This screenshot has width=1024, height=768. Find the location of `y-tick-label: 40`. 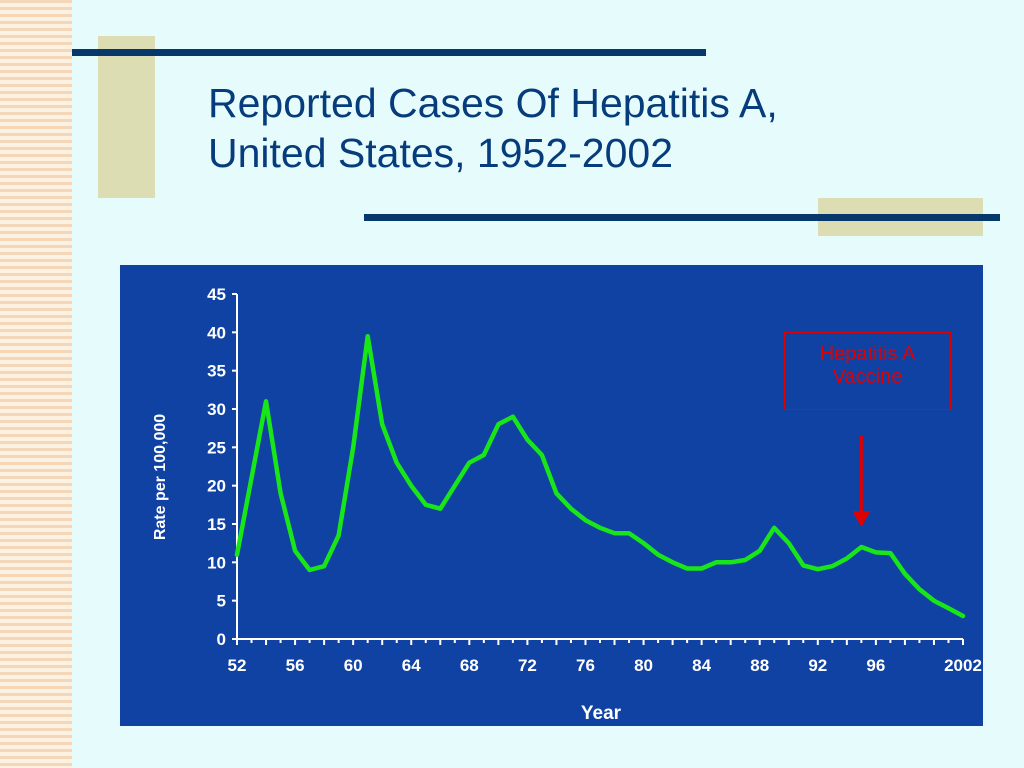

y-tick-label: 40 is located at coordinates (216, 332).